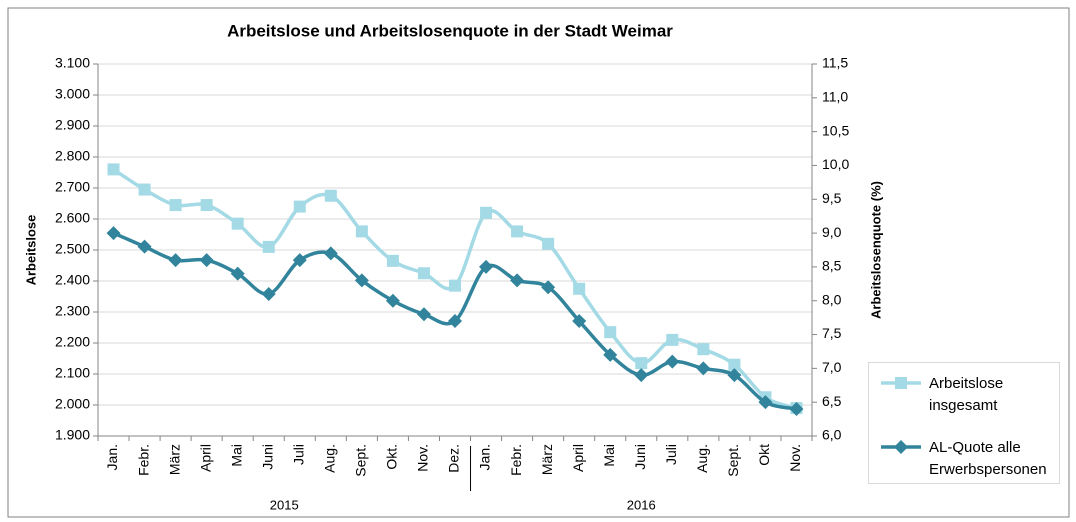 The height and width of the screenshot is (522, 1076). Describe the element at coordinates (964, 459) in the screenshot. I see `legend-item: AL-Quote alle Erwerbspersonen` at that location.